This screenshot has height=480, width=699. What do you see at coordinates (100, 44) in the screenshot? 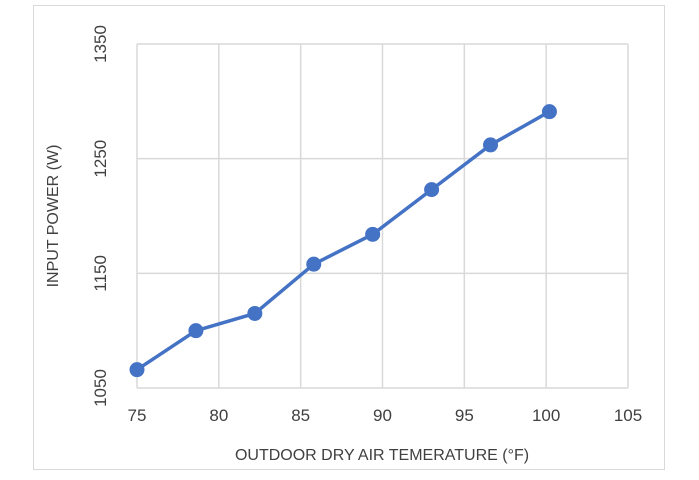
I see `y-tick-label: 1350` at bounding box center [100, 44].